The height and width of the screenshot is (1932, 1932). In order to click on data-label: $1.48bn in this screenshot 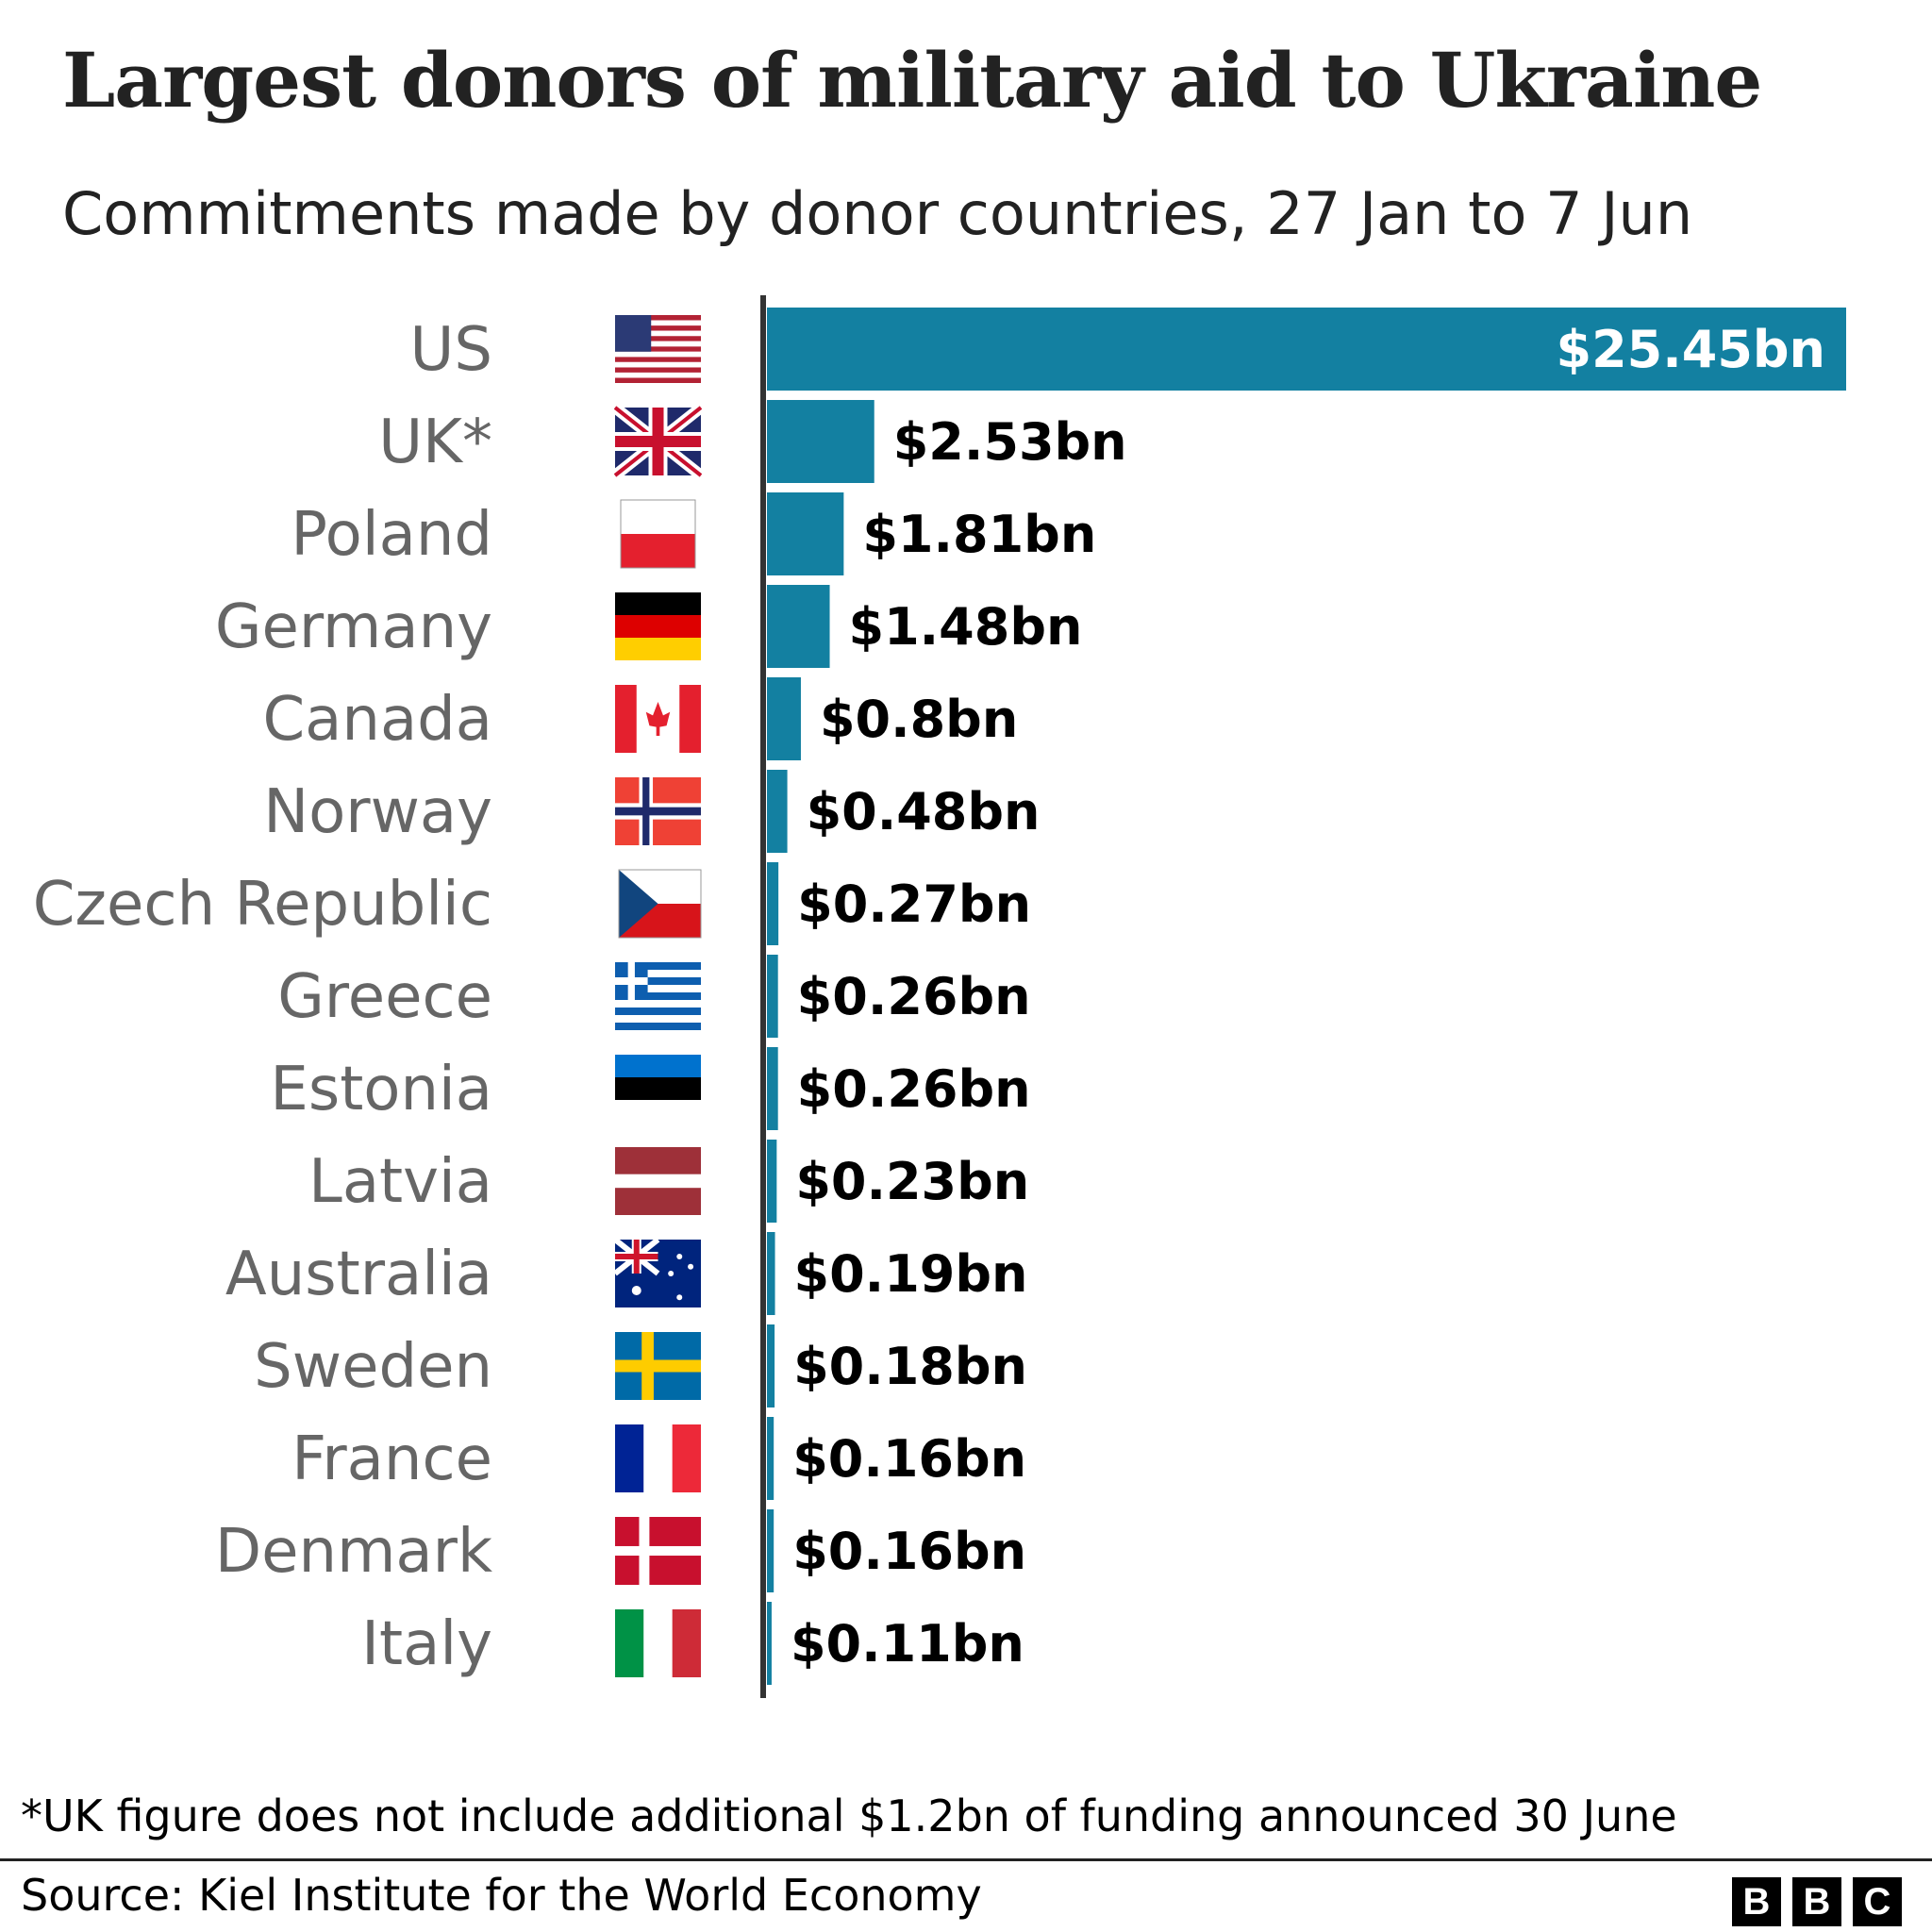, I will do `click(966, 627)`.